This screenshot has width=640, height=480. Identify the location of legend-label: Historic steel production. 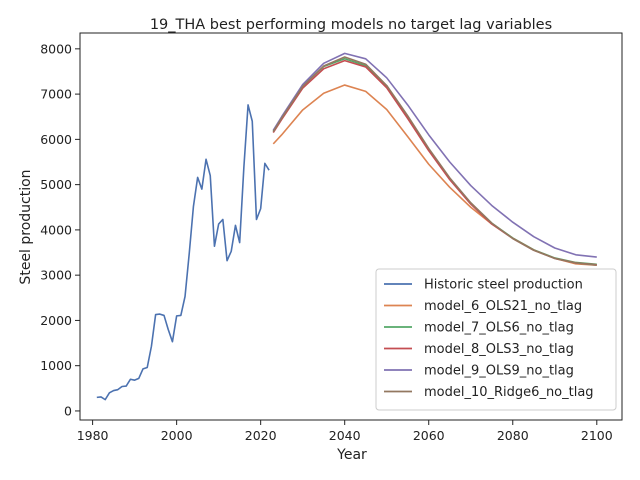
(503, 285).